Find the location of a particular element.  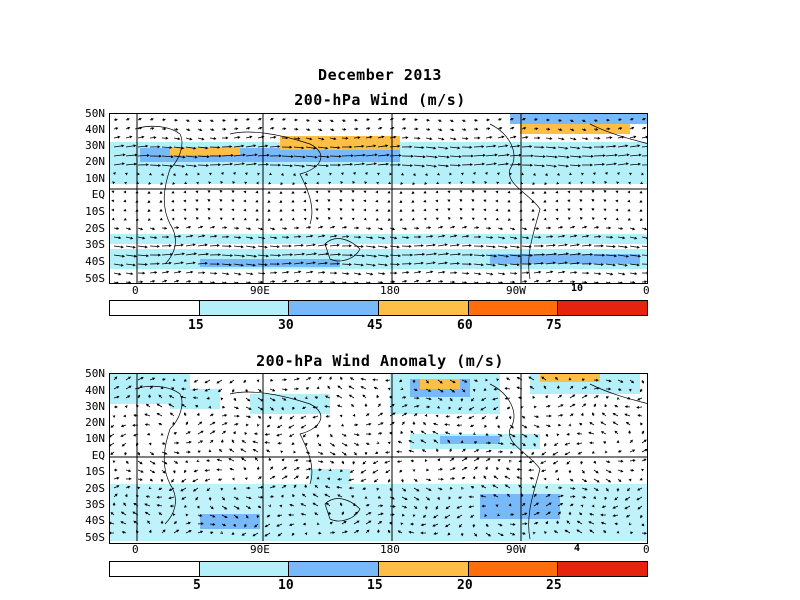

lat-label: EQ is located at coordinates (98, 455).